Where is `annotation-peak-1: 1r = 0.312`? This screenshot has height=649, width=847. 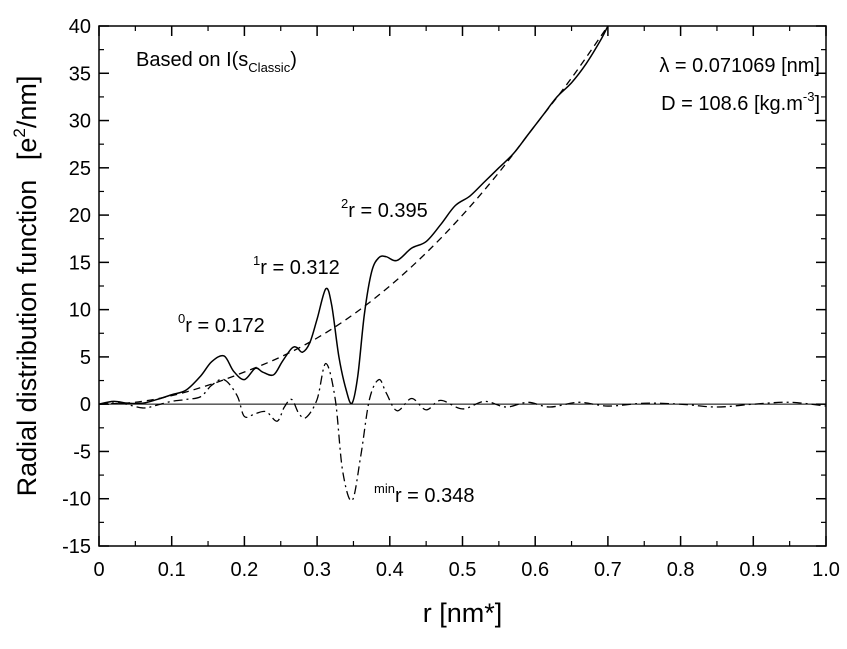 annotation-peak-1: 1r = 0.312 is located at coordinates (296, 266).